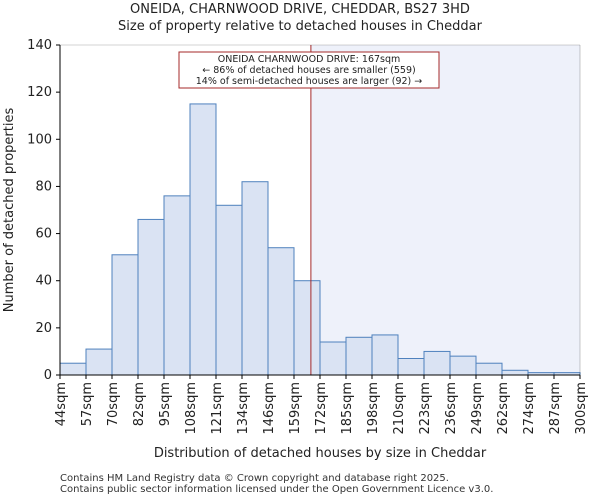  I want to click on x-tick-label: 121sqm, so click(217, 408).